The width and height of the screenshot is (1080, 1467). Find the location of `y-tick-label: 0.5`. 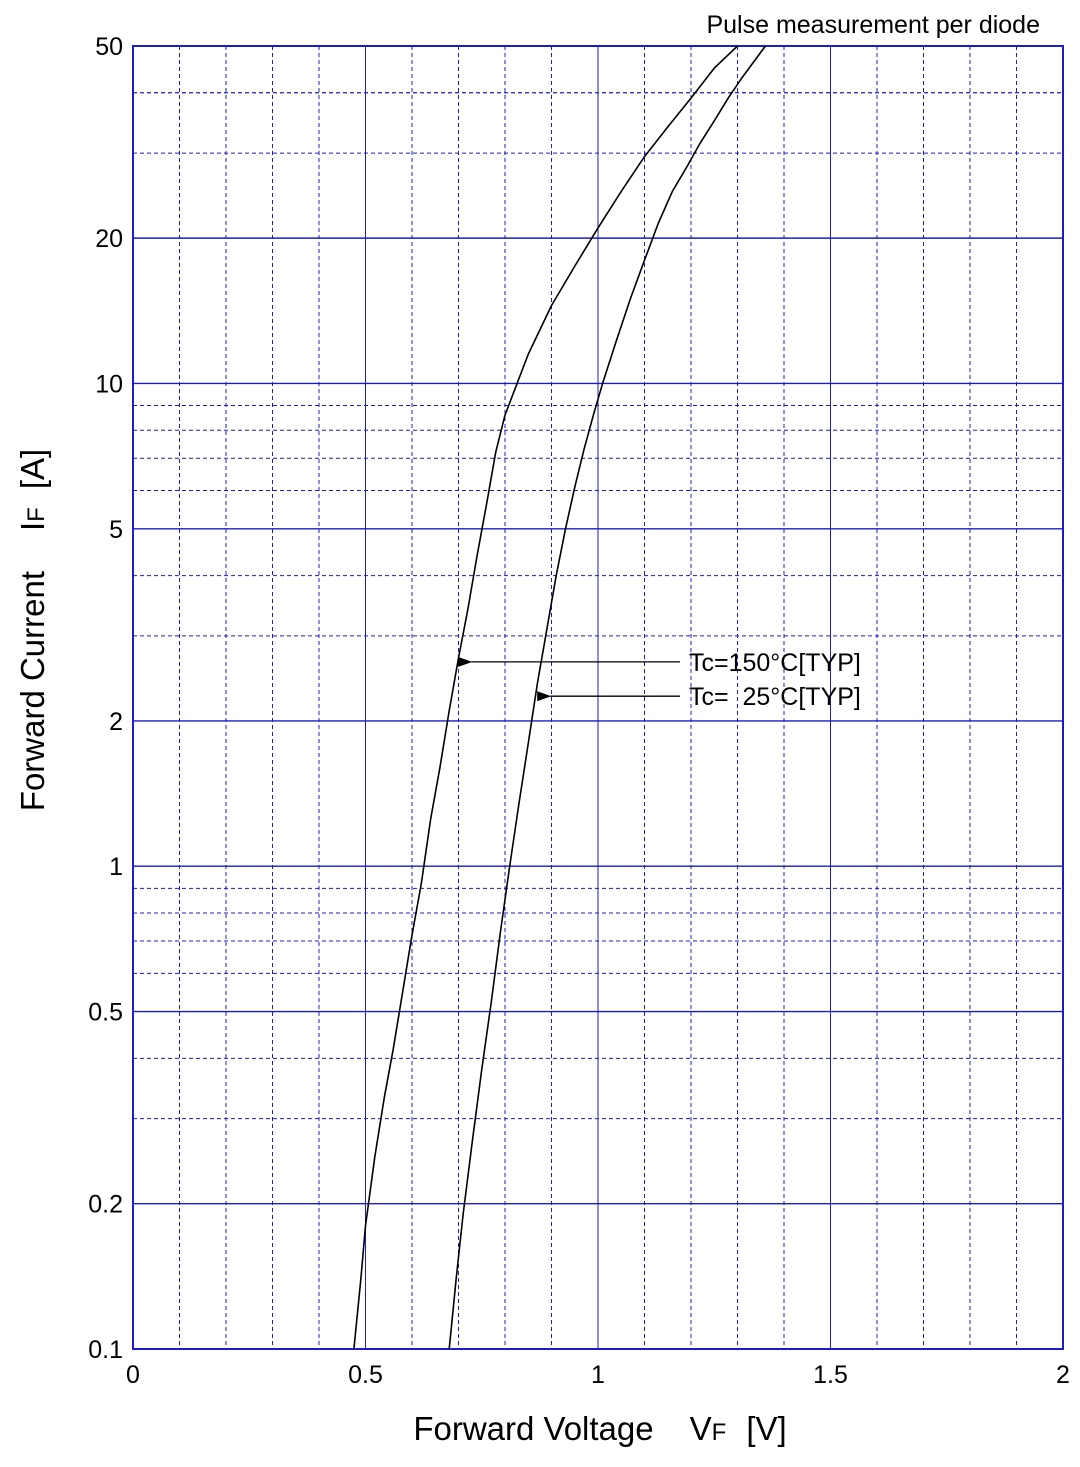

y-tick-label: 0.5 is located at coordinates (105, 1013).